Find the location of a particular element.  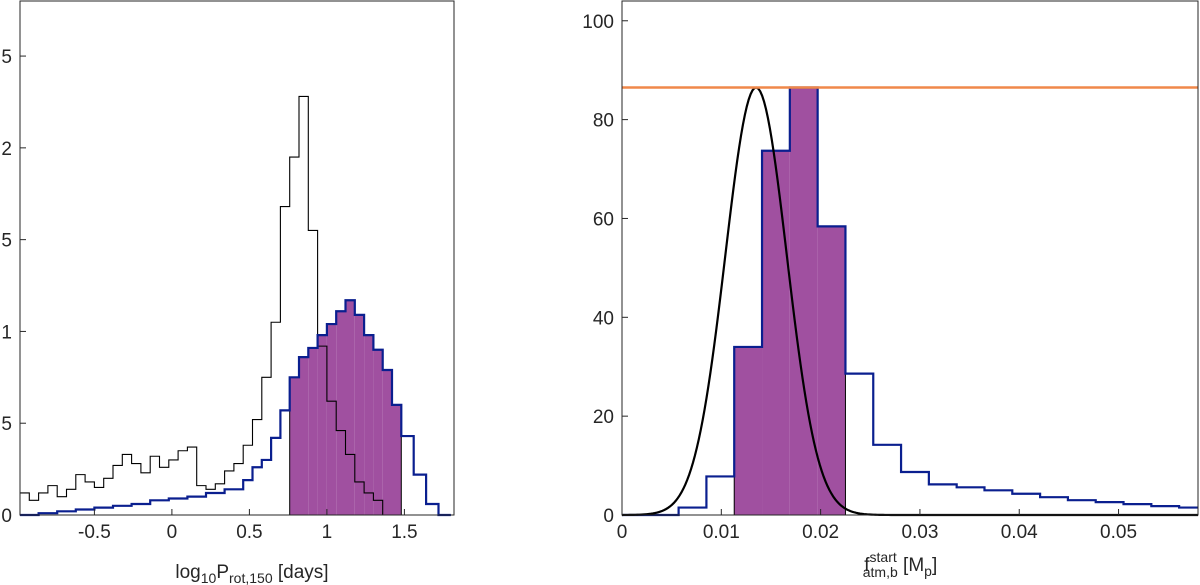

right-shaded-region is located at coordinates (789, 301).